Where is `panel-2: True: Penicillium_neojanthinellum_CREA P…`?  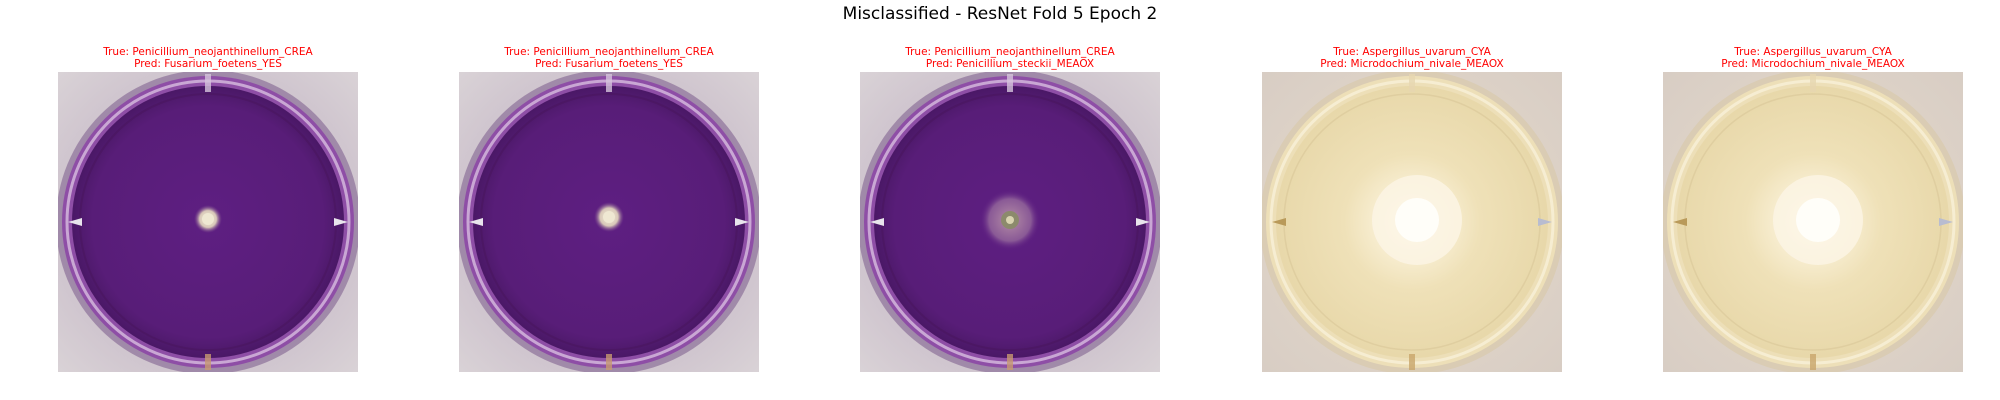 panel-2: True: Penicillium_neojanthinellum_CREA P… is located at coordinates (609, 209).